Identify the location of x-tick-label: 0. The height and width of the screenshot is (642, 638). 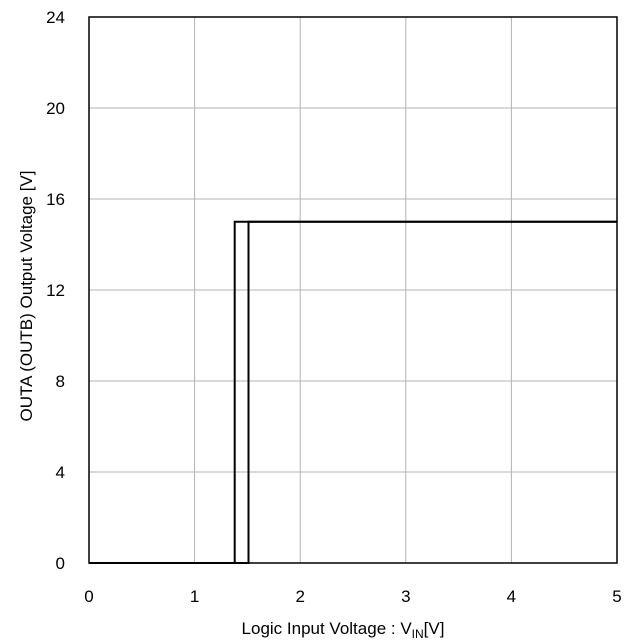
(88, 596).